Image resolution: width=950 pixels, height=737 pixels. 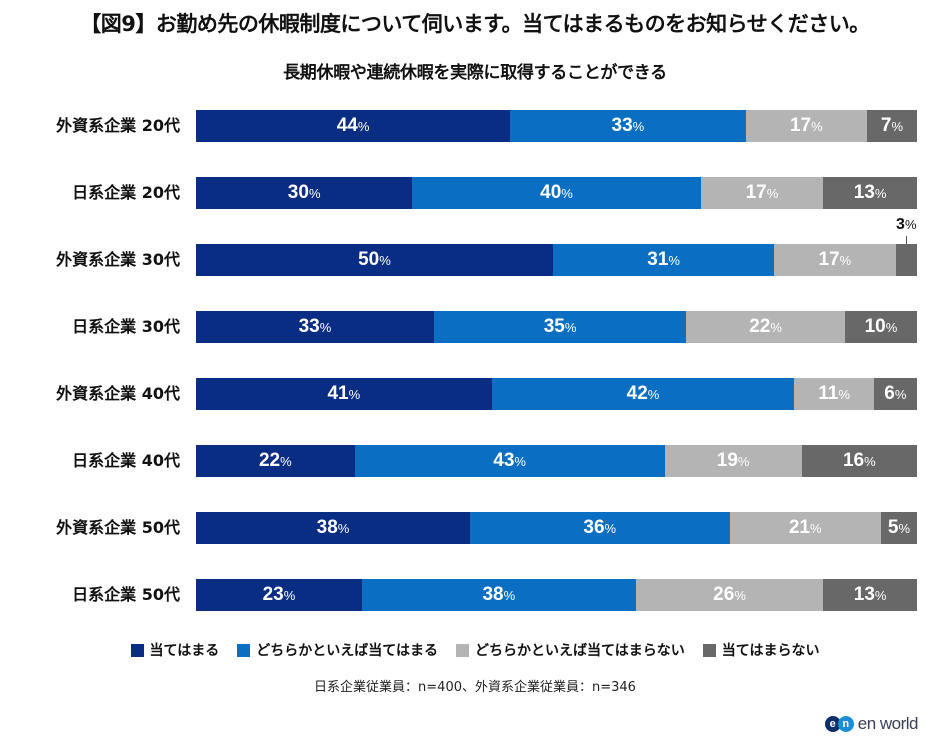 I want to click on leader-line, so click(x=907, y=240).